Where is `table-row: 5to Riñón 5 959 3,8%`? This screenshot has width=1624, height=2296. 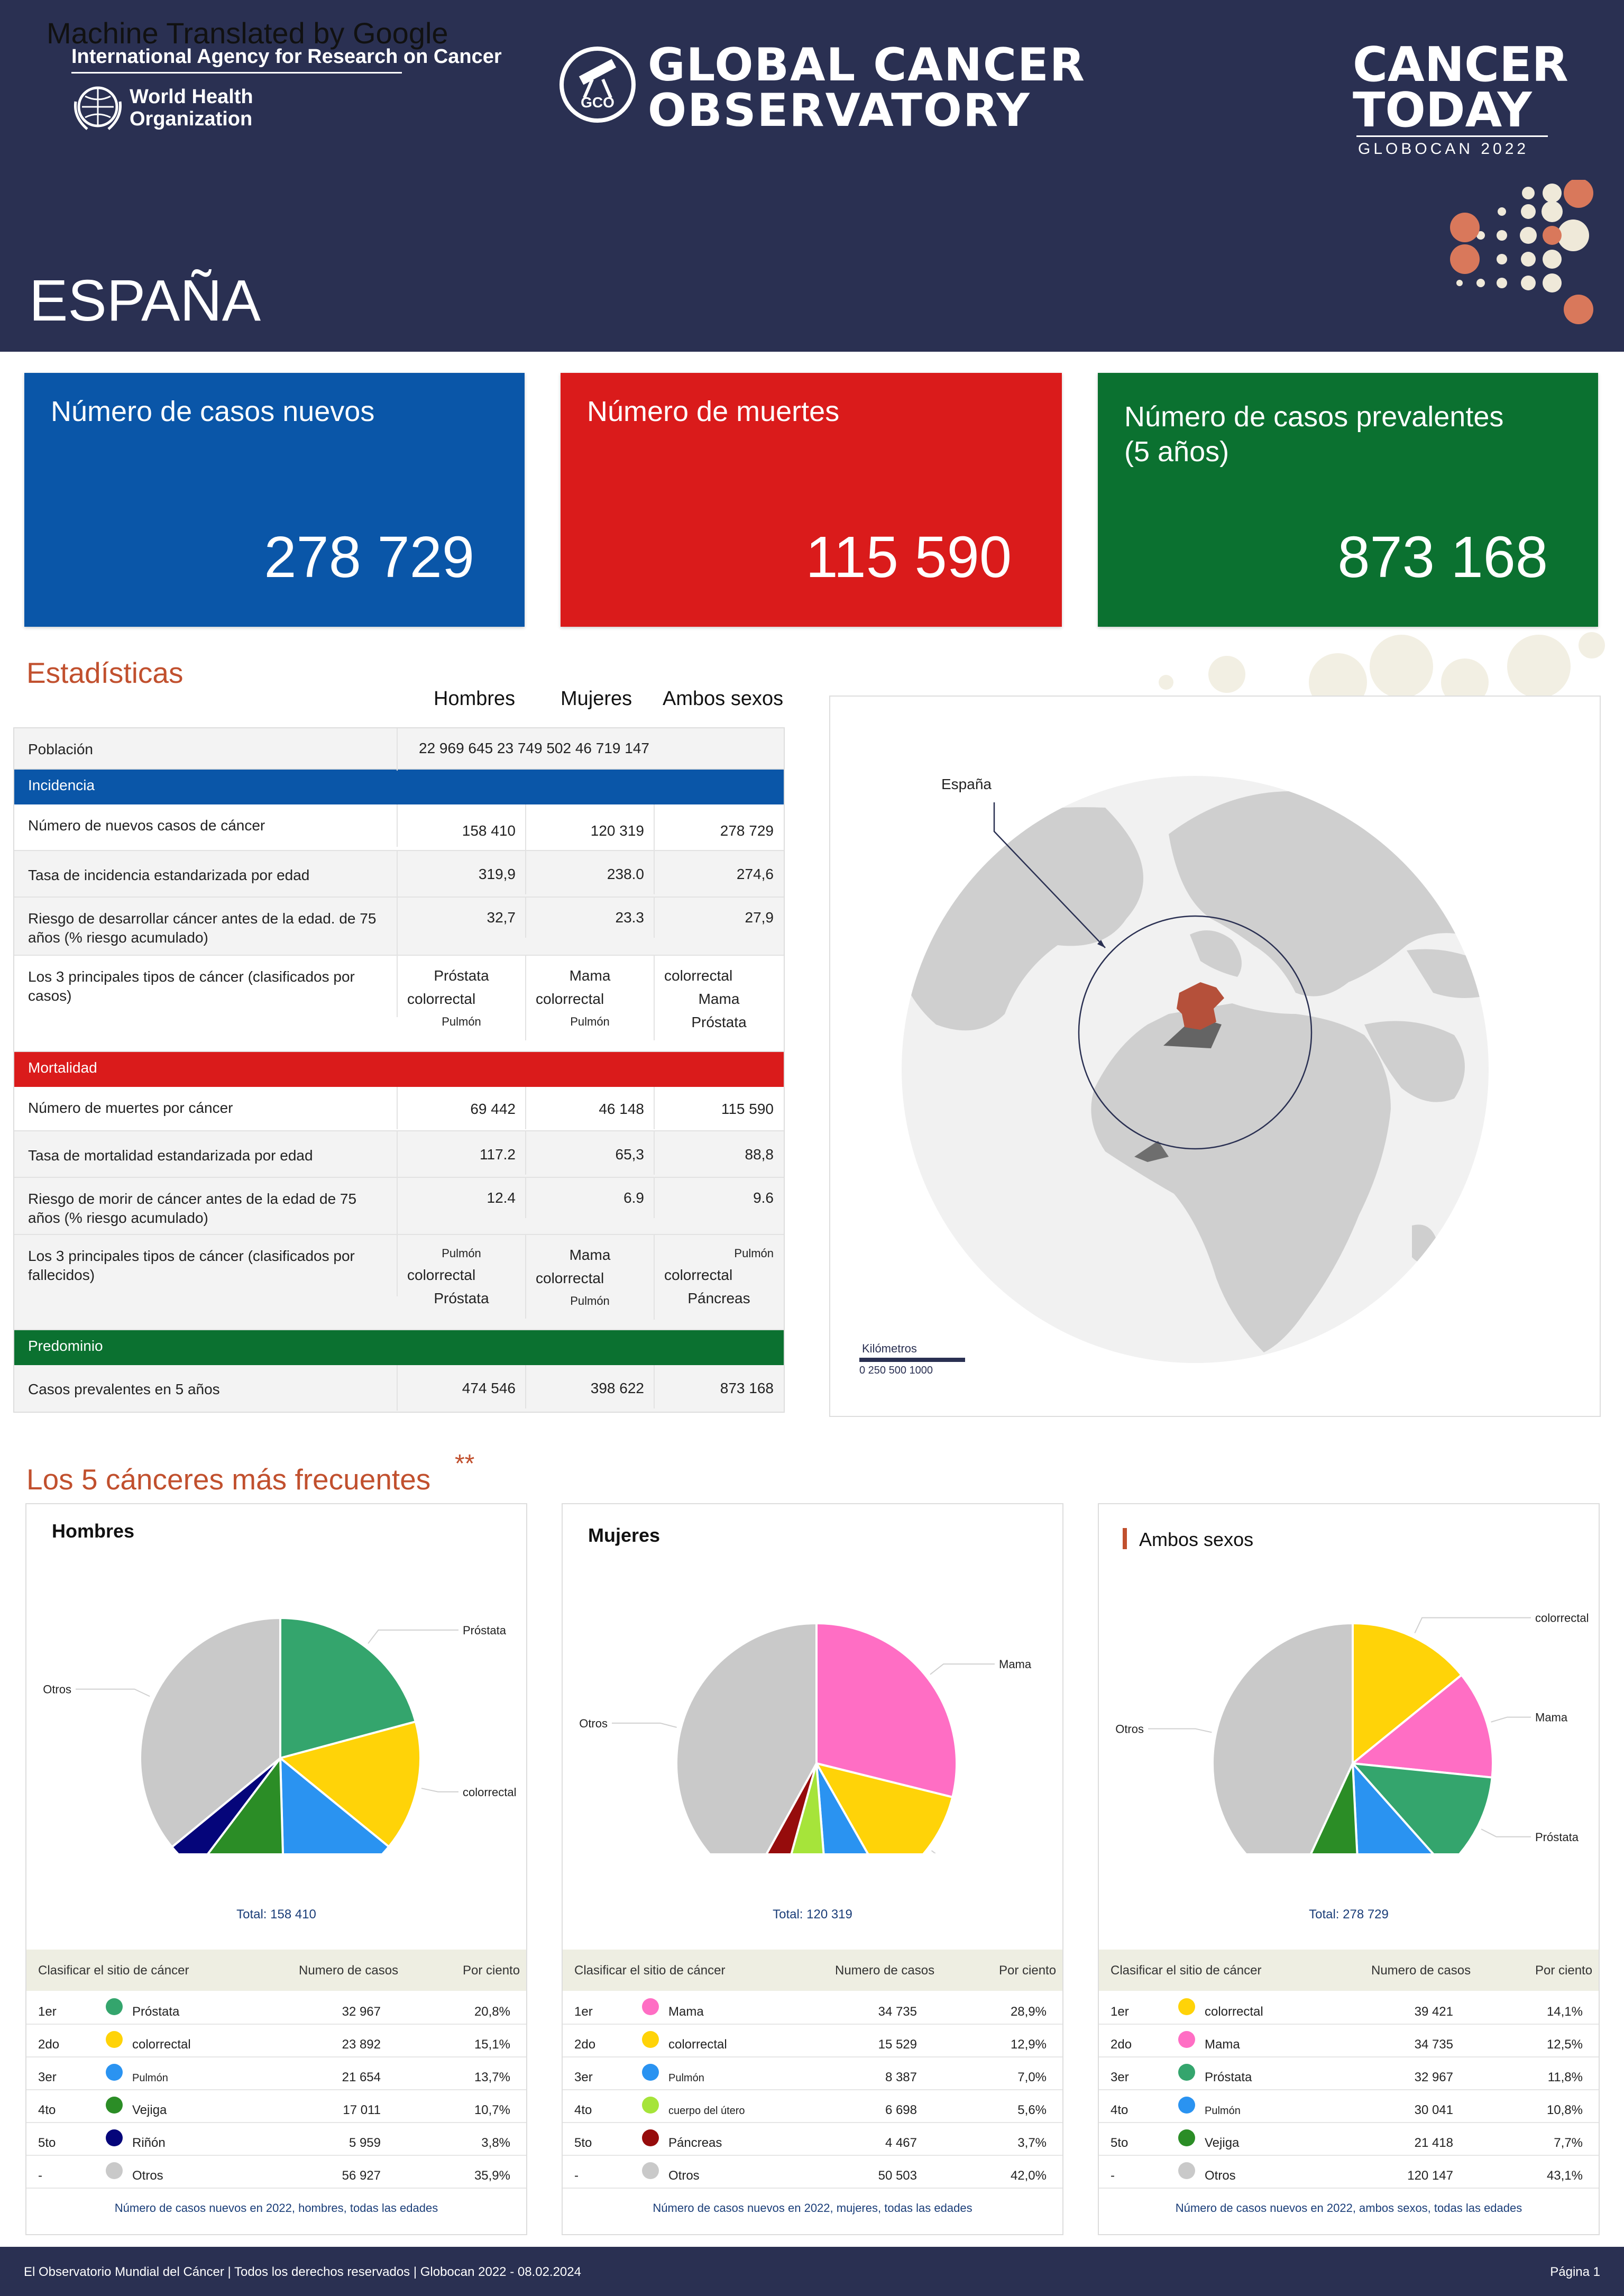 table-row: 5to Riñón 5 959 3,8% is located at coordinates (276, 2139).